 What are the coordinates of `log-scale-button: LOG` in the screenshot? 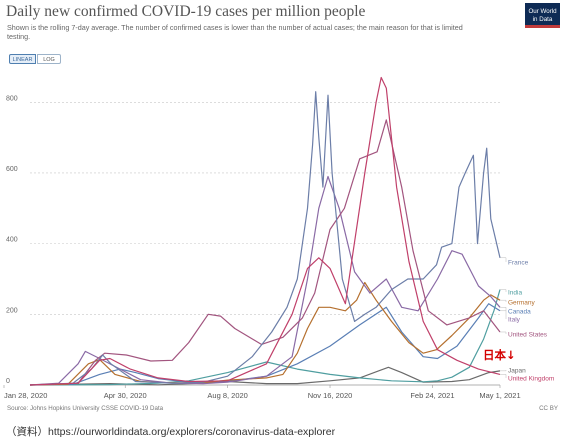 It's located at (49, 59).